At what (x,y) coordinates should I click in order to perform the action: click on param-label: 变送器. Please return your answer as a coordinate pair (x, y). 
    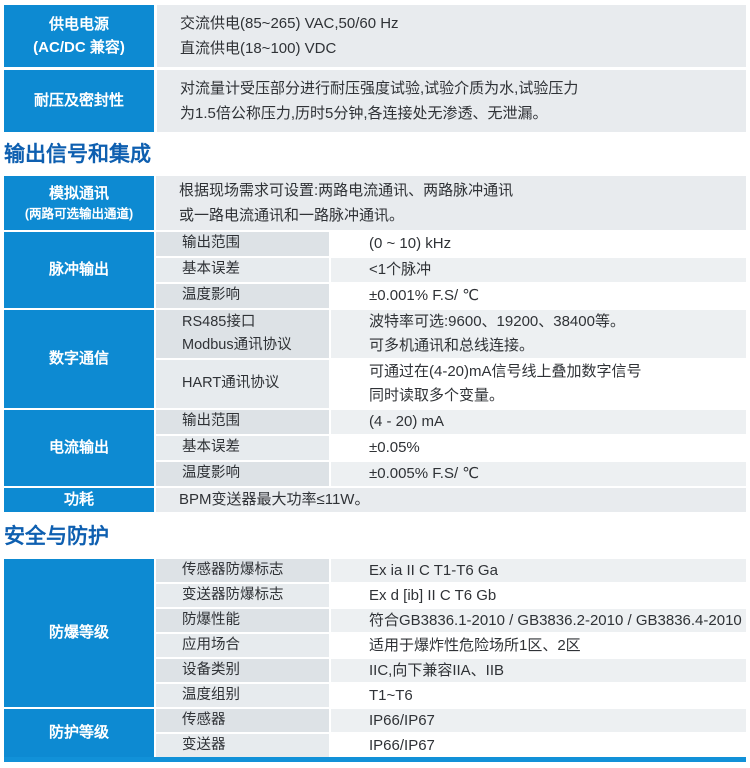
    Looking at the image, I should click on (242, 745).